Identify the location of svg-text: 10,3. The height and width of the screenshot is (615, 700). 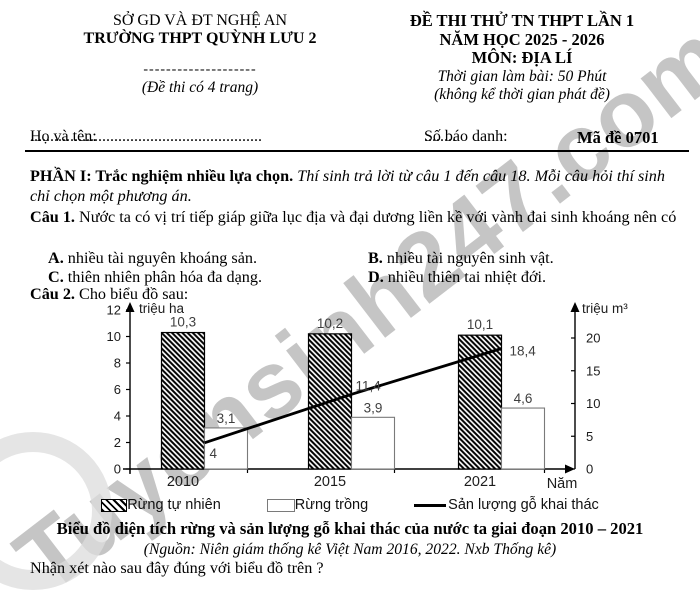
(183, 322).